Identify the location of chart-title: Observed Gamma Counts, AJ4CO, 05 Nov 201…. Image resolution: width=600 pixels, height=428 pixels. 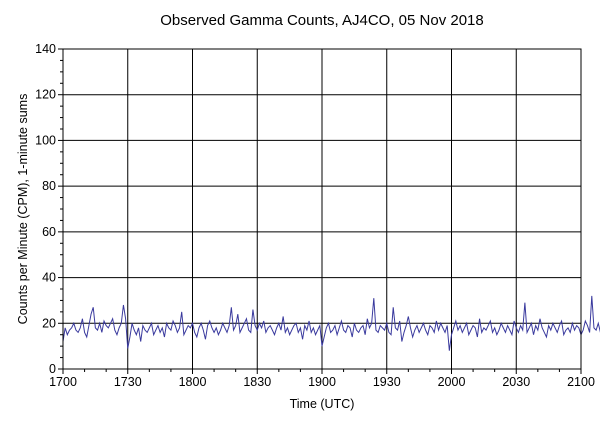
(322, 20).